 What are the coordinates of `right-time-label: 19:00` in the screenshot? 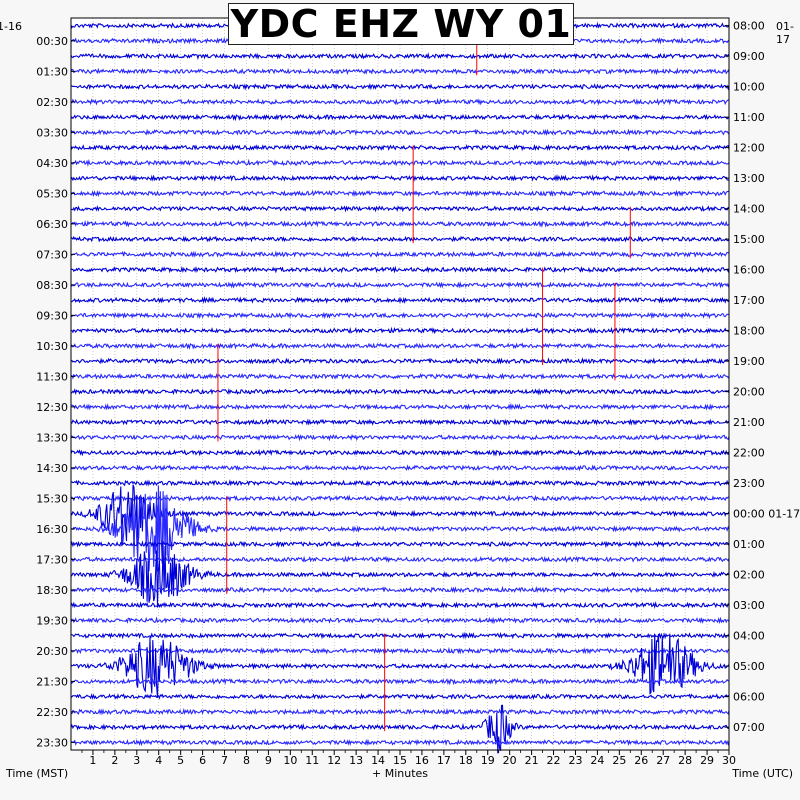 It's located at (749, 361).